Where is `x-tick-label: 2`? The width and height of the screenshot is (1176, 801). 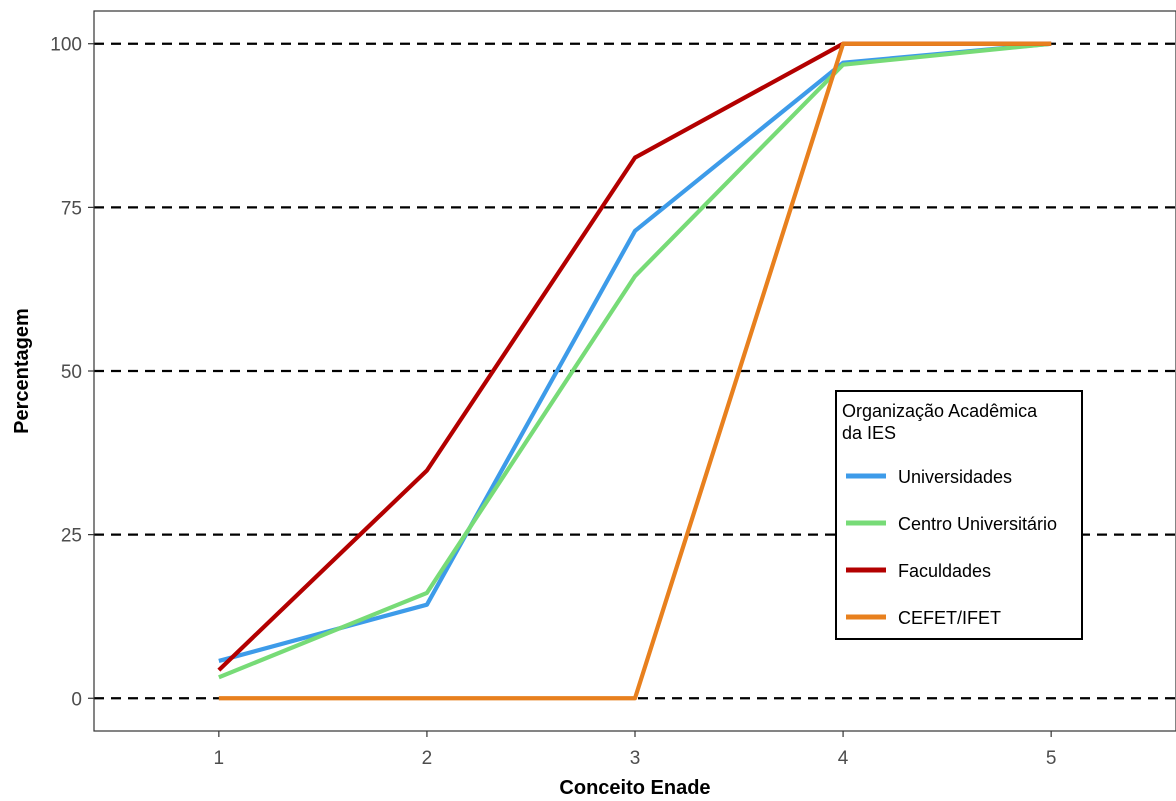 x-tick-label: 2 is located at coordinates (427, 758).